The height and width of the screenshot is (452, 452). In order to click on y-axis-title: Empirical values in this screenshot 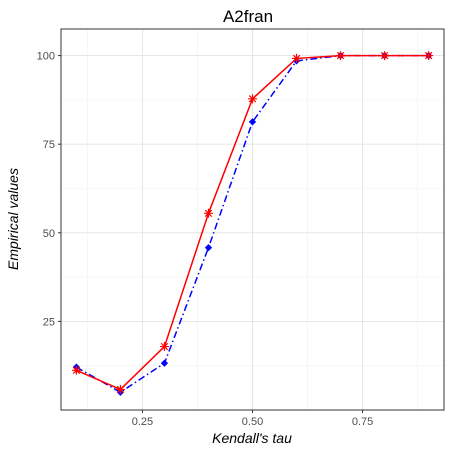, I will do `click(13, 219)`.